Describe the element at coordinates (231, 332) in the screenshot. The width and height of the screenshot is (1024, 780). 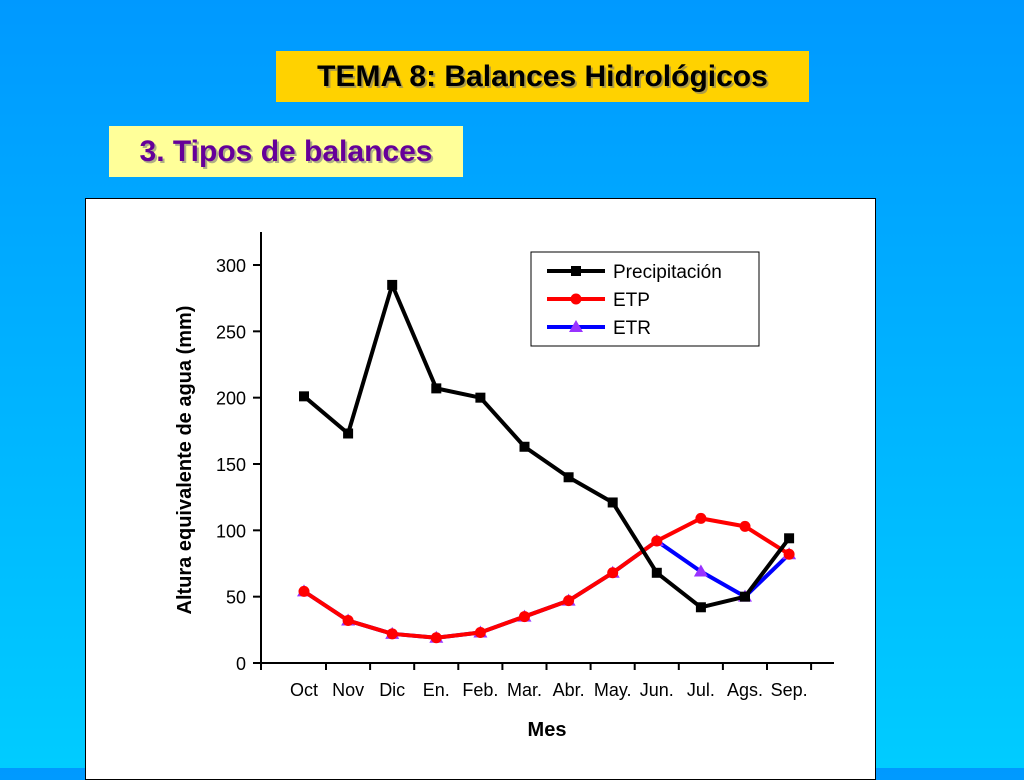
I see `y-tick-label: 250` at that location.